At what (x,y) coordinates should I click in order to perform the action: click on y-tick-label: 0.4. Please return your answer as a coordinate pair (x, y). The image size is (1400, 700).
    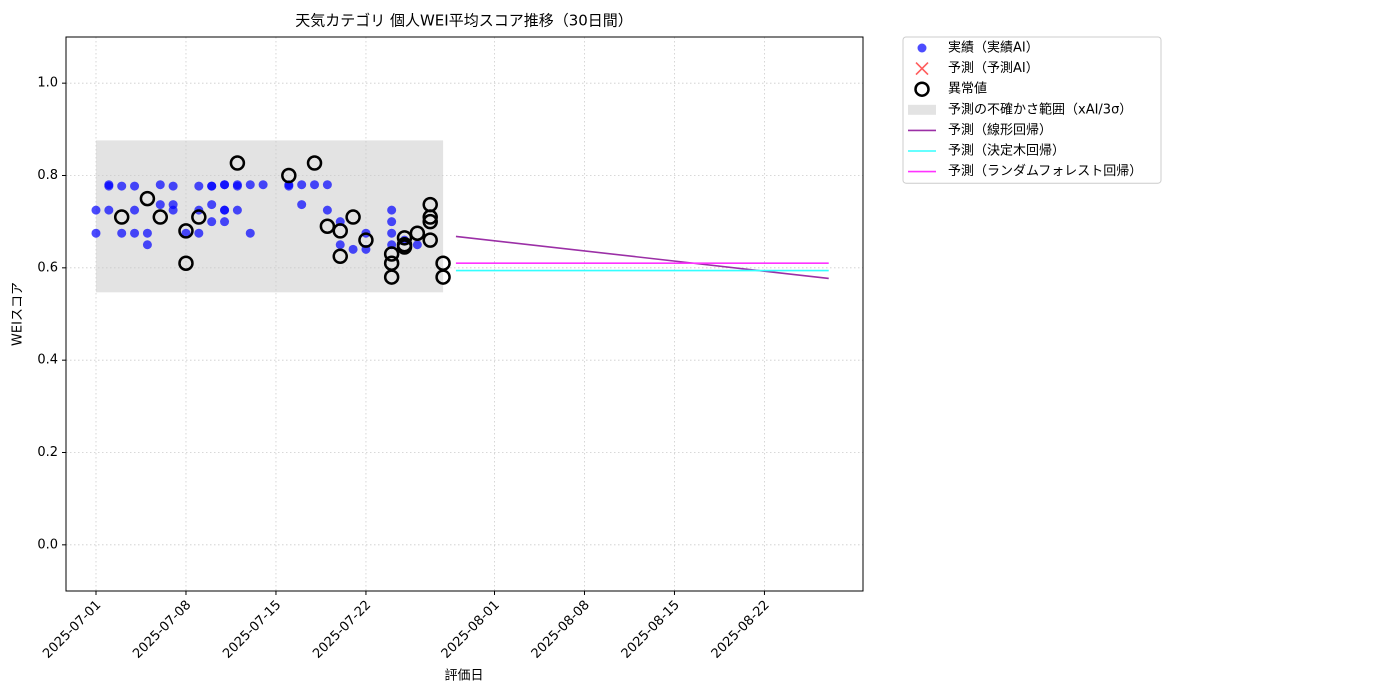
    Looking at the image, I should click on (47, 360).